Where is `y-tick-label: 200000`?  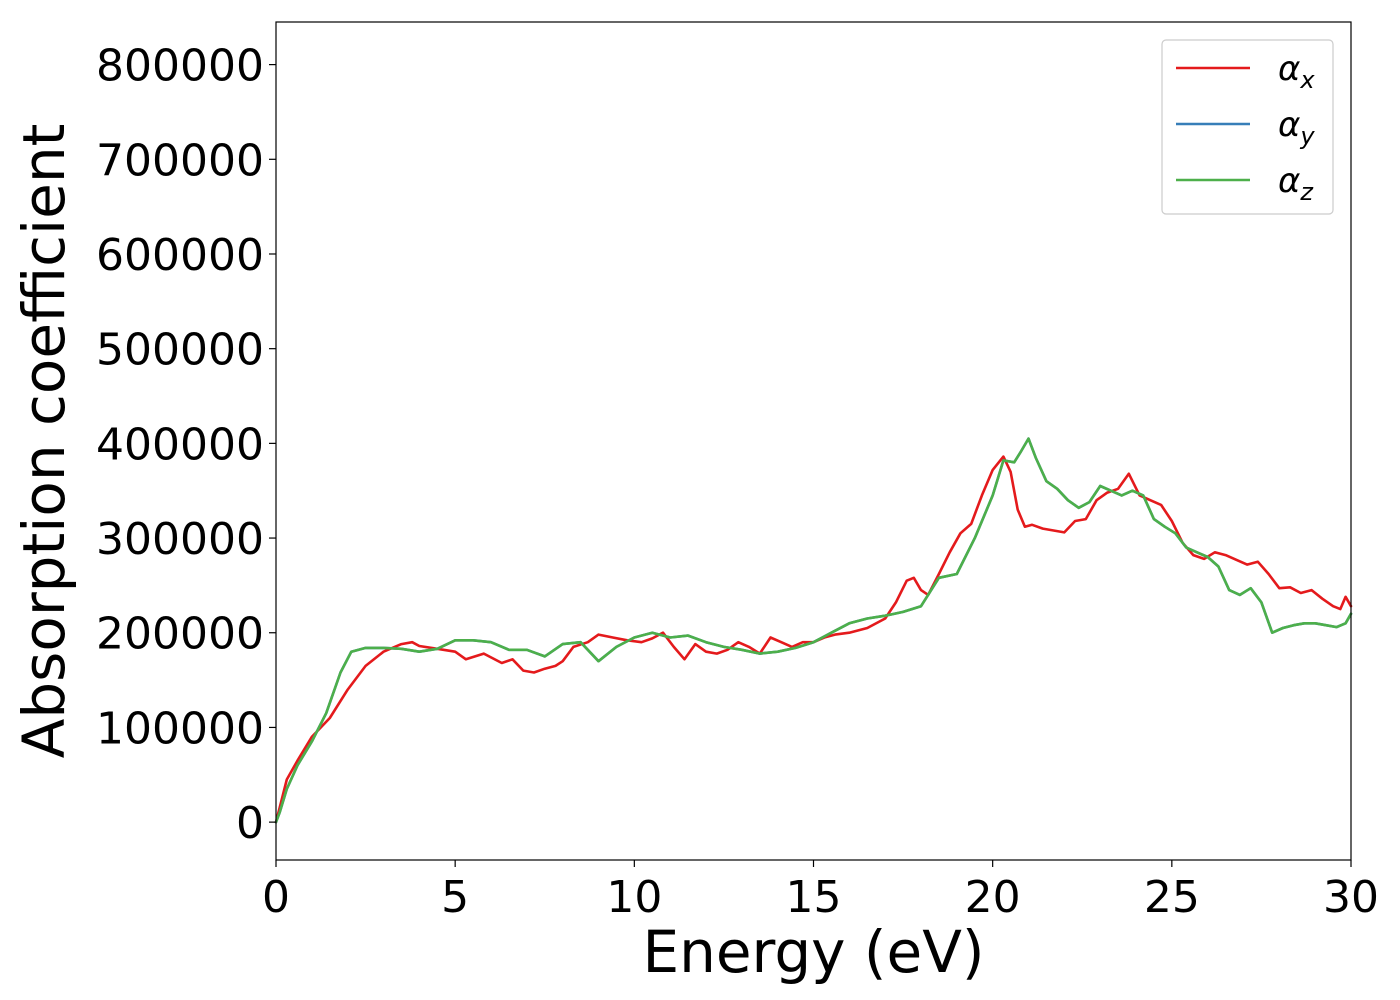 y-tick-label: 200000 is located at coordinates (180, 634).